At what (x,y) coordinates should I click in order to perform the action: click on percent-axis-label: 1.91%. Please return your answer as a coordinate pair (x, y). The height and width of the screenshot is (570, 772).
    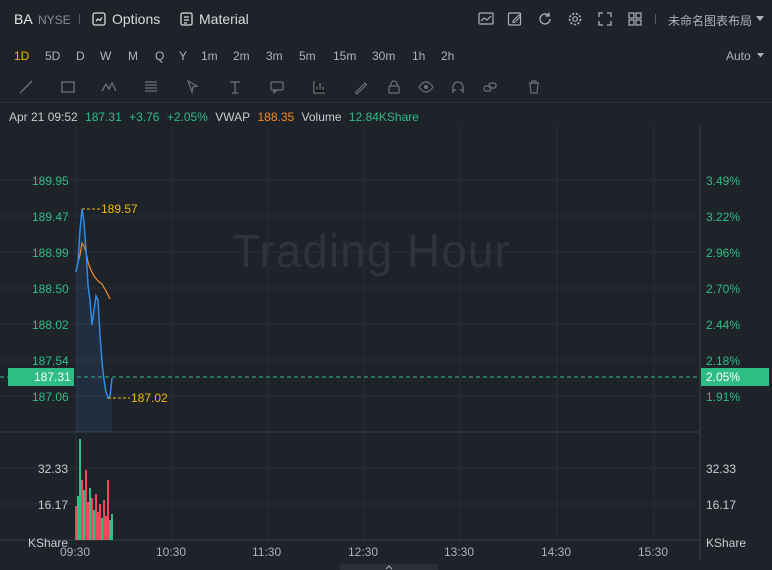
    Looking at the image, I should click on (723, 397).